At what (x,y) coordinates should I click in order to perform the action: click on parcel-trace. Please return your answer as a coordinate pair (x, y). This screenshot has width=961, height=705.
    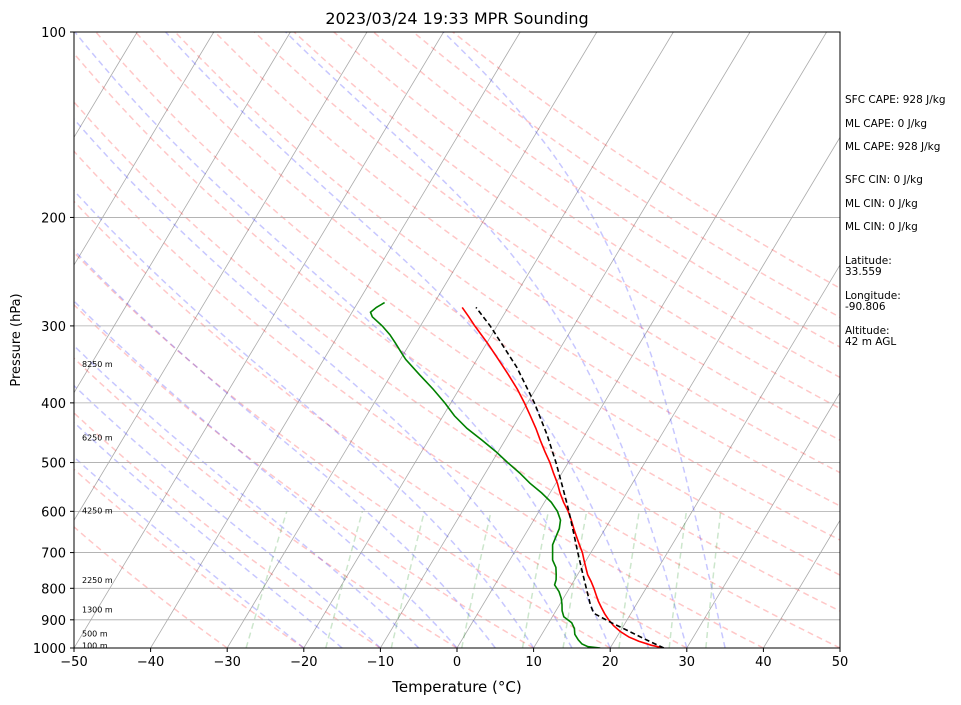
    Looking at the image, I should click on (570, 477).